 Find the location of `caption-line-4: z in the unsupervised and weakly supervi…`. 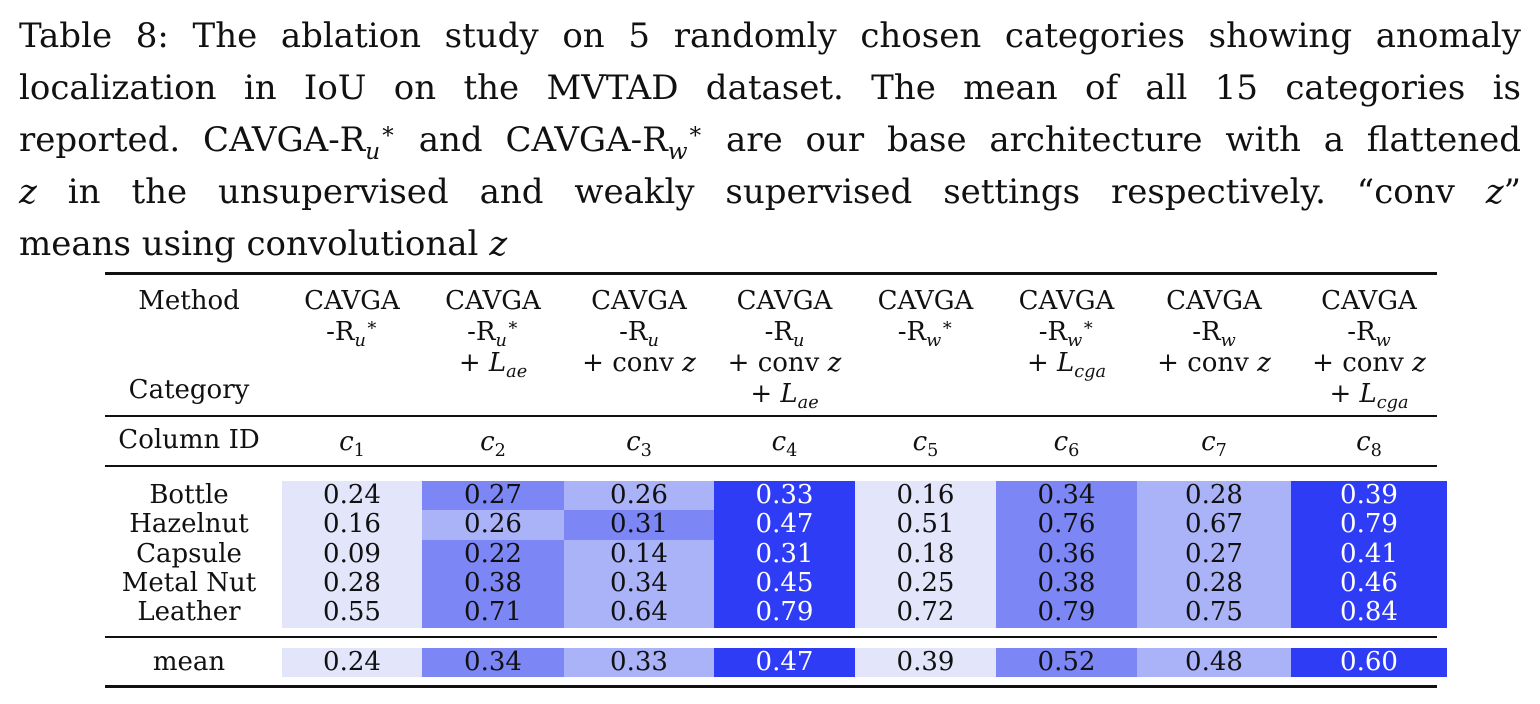

caption-line-4: z in the unsupervised and weakly supervi… is located at coordinates (770, 192).